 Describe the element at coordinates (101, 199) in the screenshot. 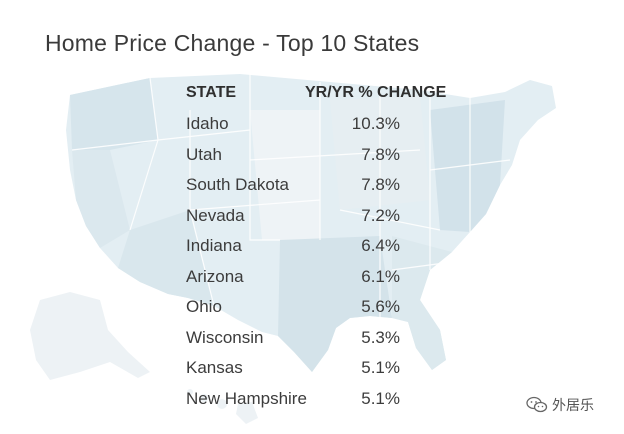

I see `map-region-west` at that location.